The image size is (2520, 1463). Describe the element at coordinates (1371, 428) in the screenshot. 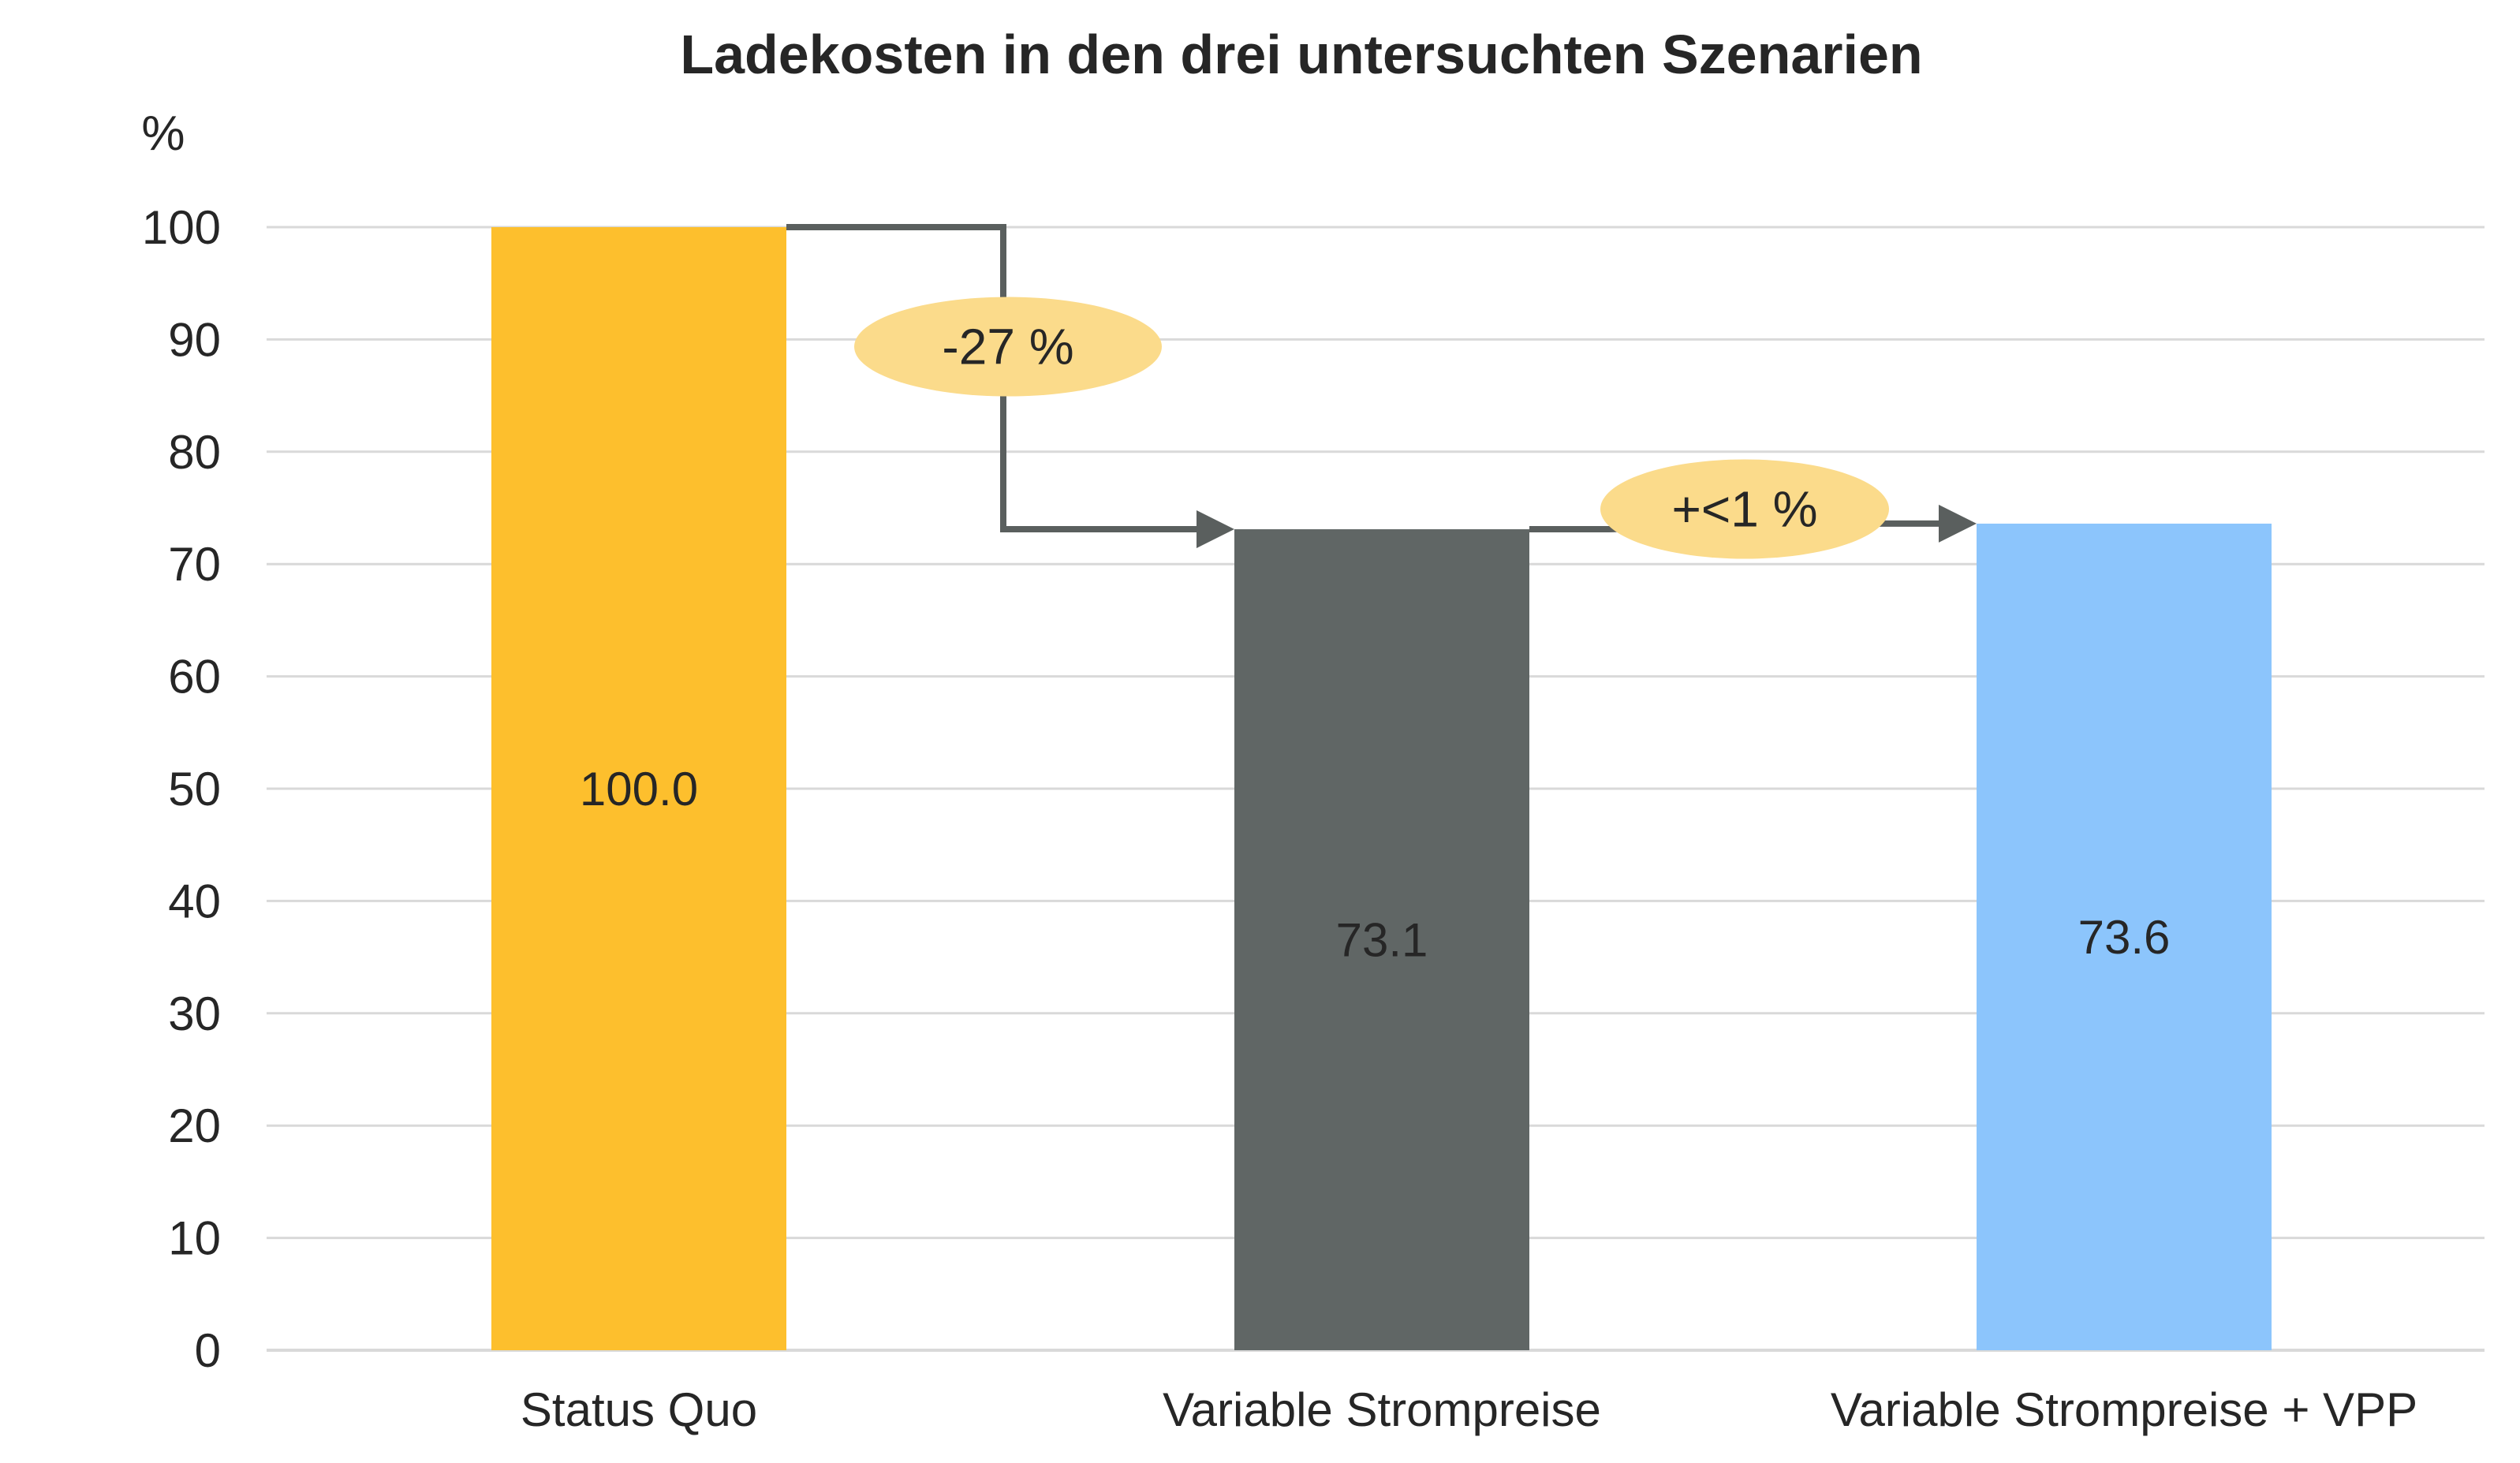

I see `change-badges: -27 % +<1 %` at that location.